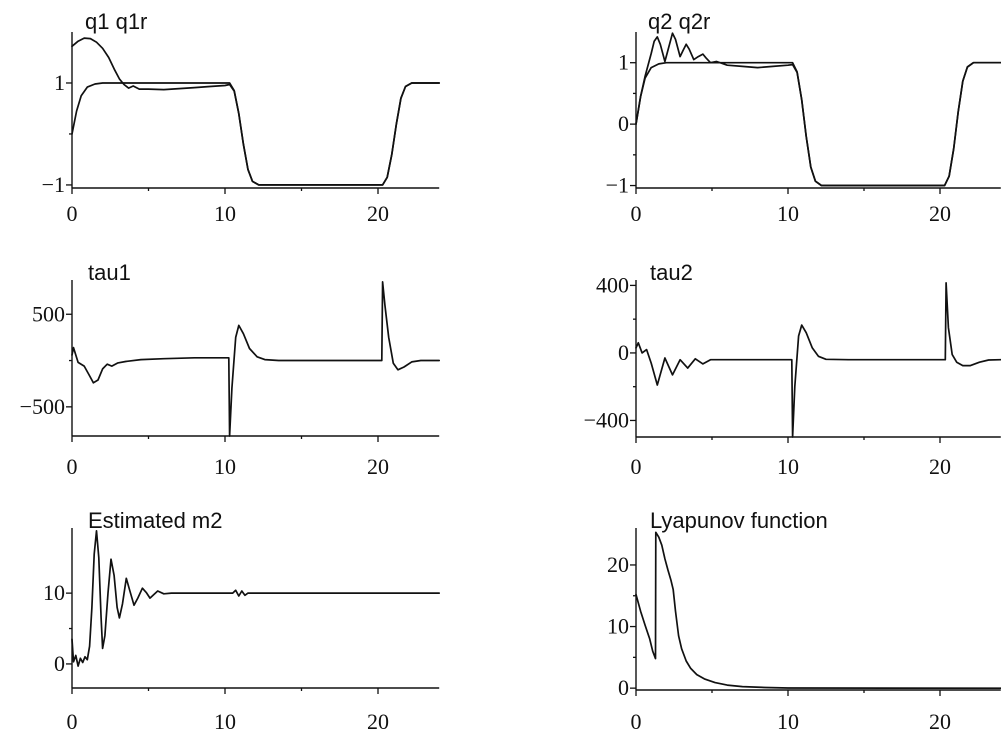 This screenshot has width=1001, height=737. What do you see at coordinates (671, 272) in the screenshot?
I see `subplot-title: tau2` at bounding box center [671, 272].